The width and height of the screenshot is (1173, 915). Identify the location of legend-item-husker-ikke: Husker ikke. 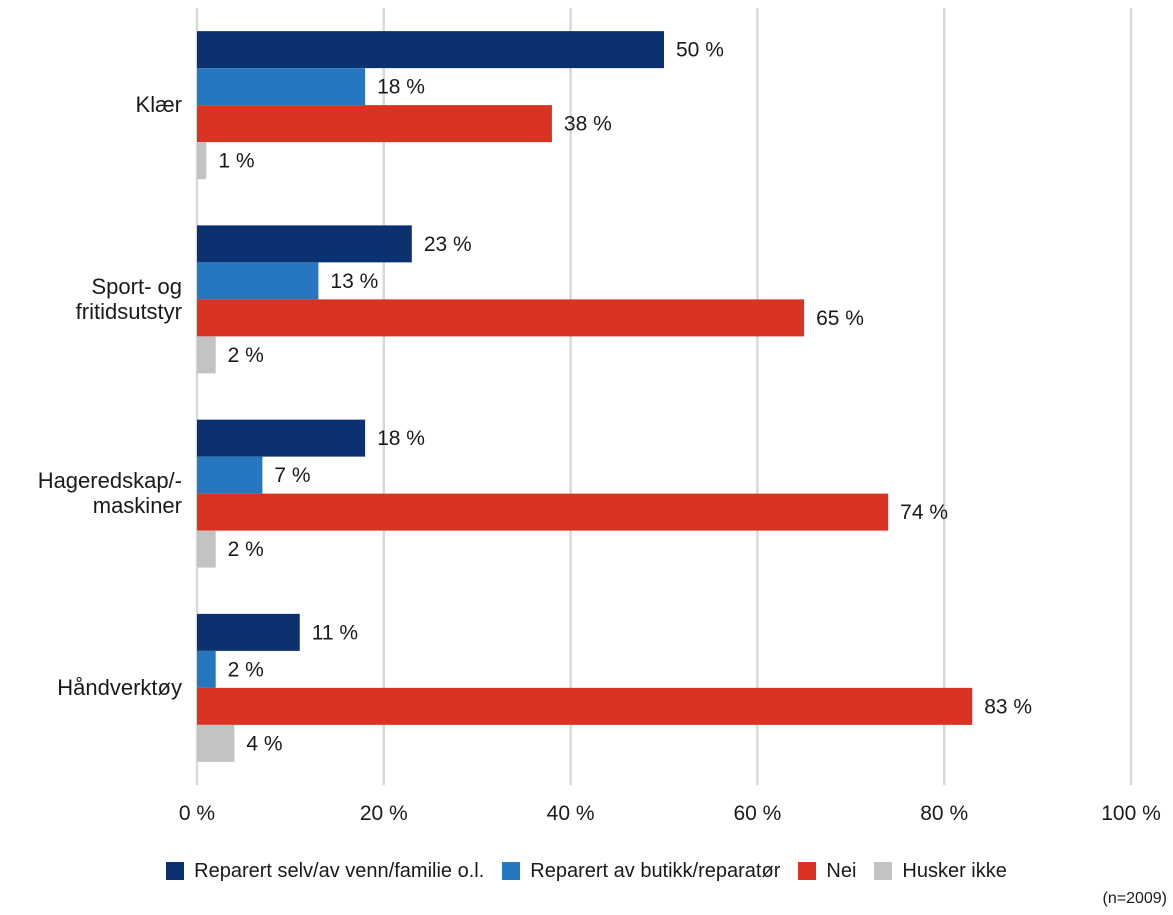
(940, 871).